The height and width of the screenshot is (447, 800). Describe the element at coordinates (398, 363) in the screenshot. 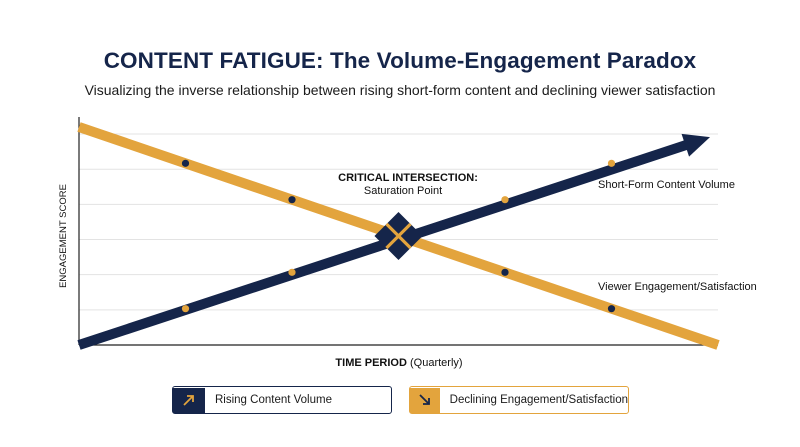

I see `x-axis-label: TIME PERIOD (Quarterly)` at that location.